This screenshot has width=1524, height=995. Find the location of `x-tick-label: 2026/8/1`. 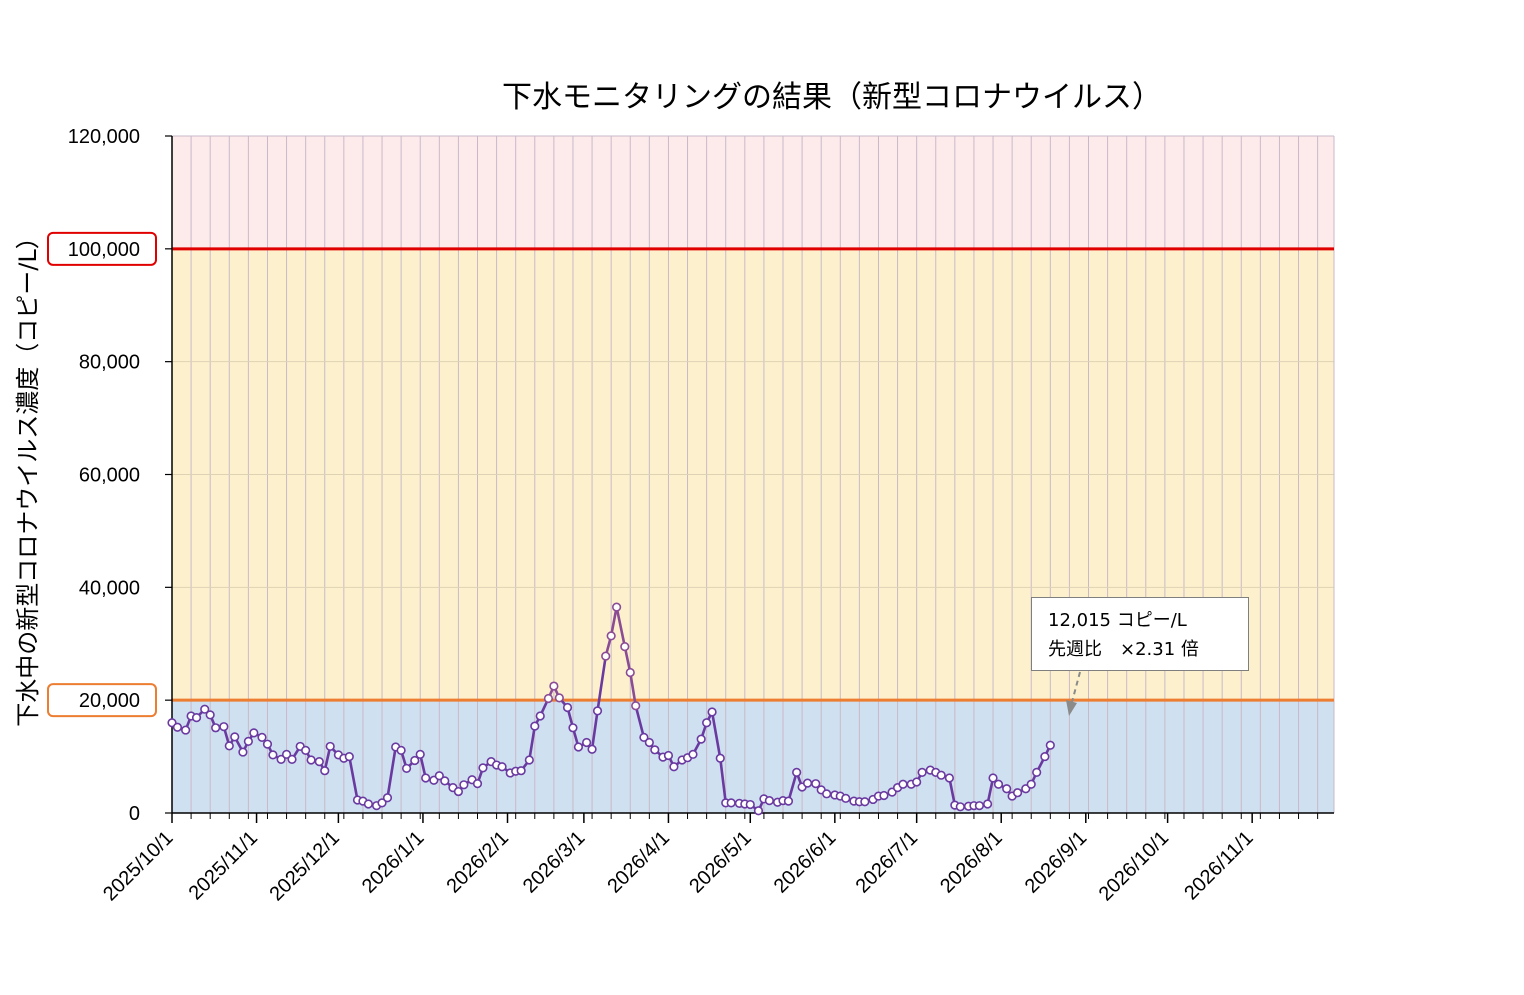

x-tick-label: 2026/8/1 is located at coordinates (971, 862).